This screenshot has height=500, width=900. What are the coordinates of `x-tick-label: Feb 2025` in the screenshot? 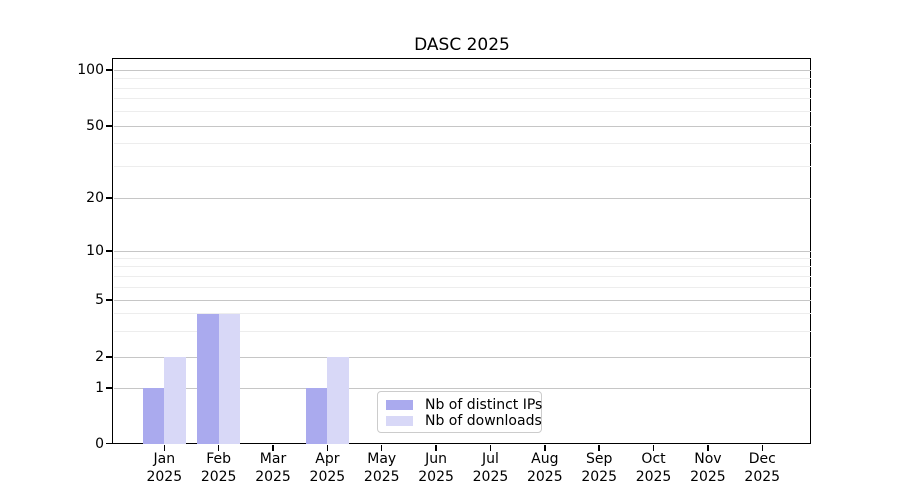 It's located at (219, 468).